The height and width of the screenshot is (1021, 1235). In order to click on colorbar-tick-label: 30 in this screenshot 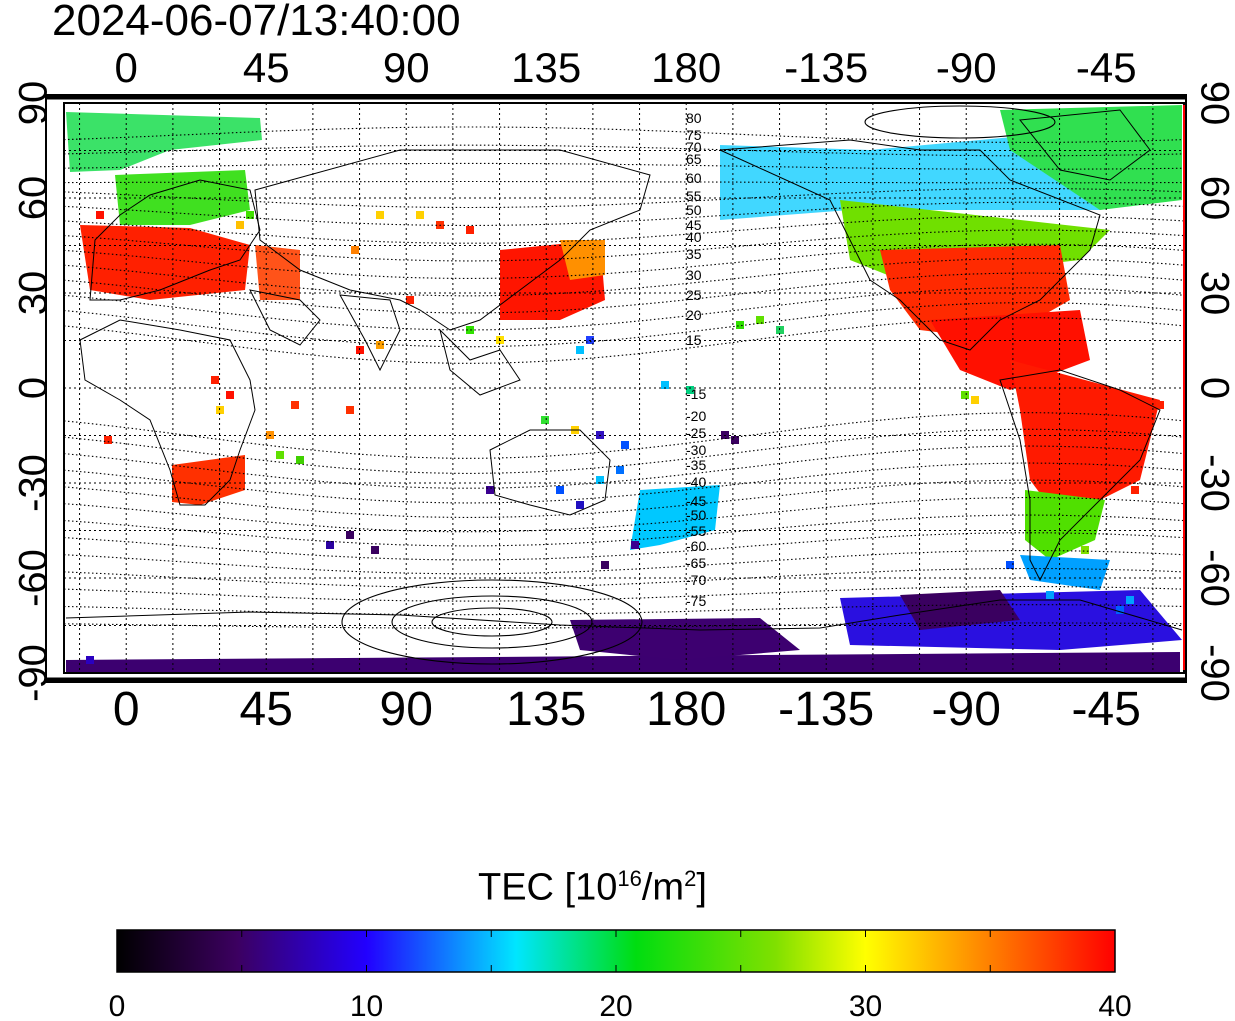, I will do `click(865, 1005)`.